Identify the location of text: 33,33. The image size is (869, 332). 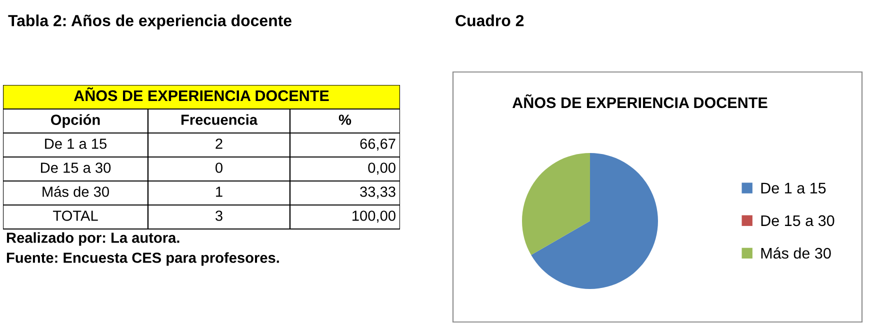
(378, 192).